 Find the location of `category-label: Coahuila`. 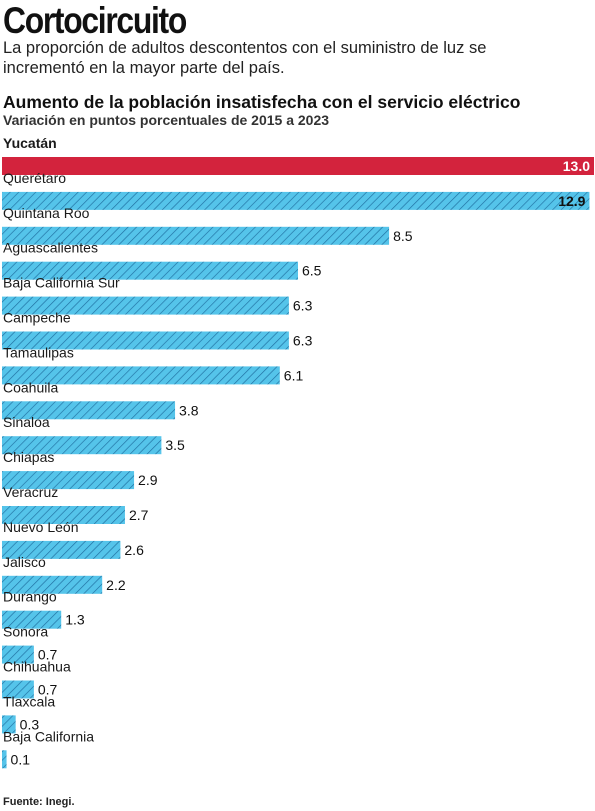

category-label: Coahuila is located at coordinates (30, 387).